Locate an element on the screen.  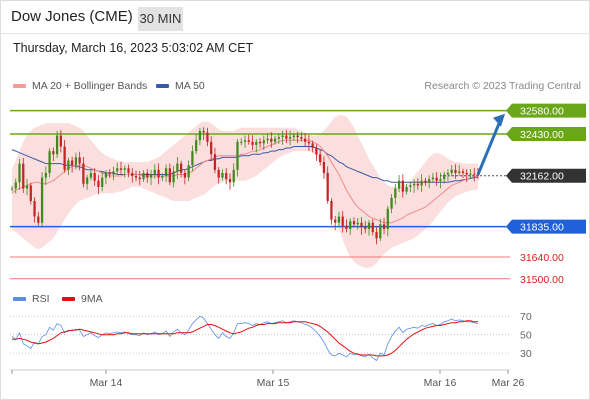
x-tick-label: Mar 26 is located at coordinates (508, 383).